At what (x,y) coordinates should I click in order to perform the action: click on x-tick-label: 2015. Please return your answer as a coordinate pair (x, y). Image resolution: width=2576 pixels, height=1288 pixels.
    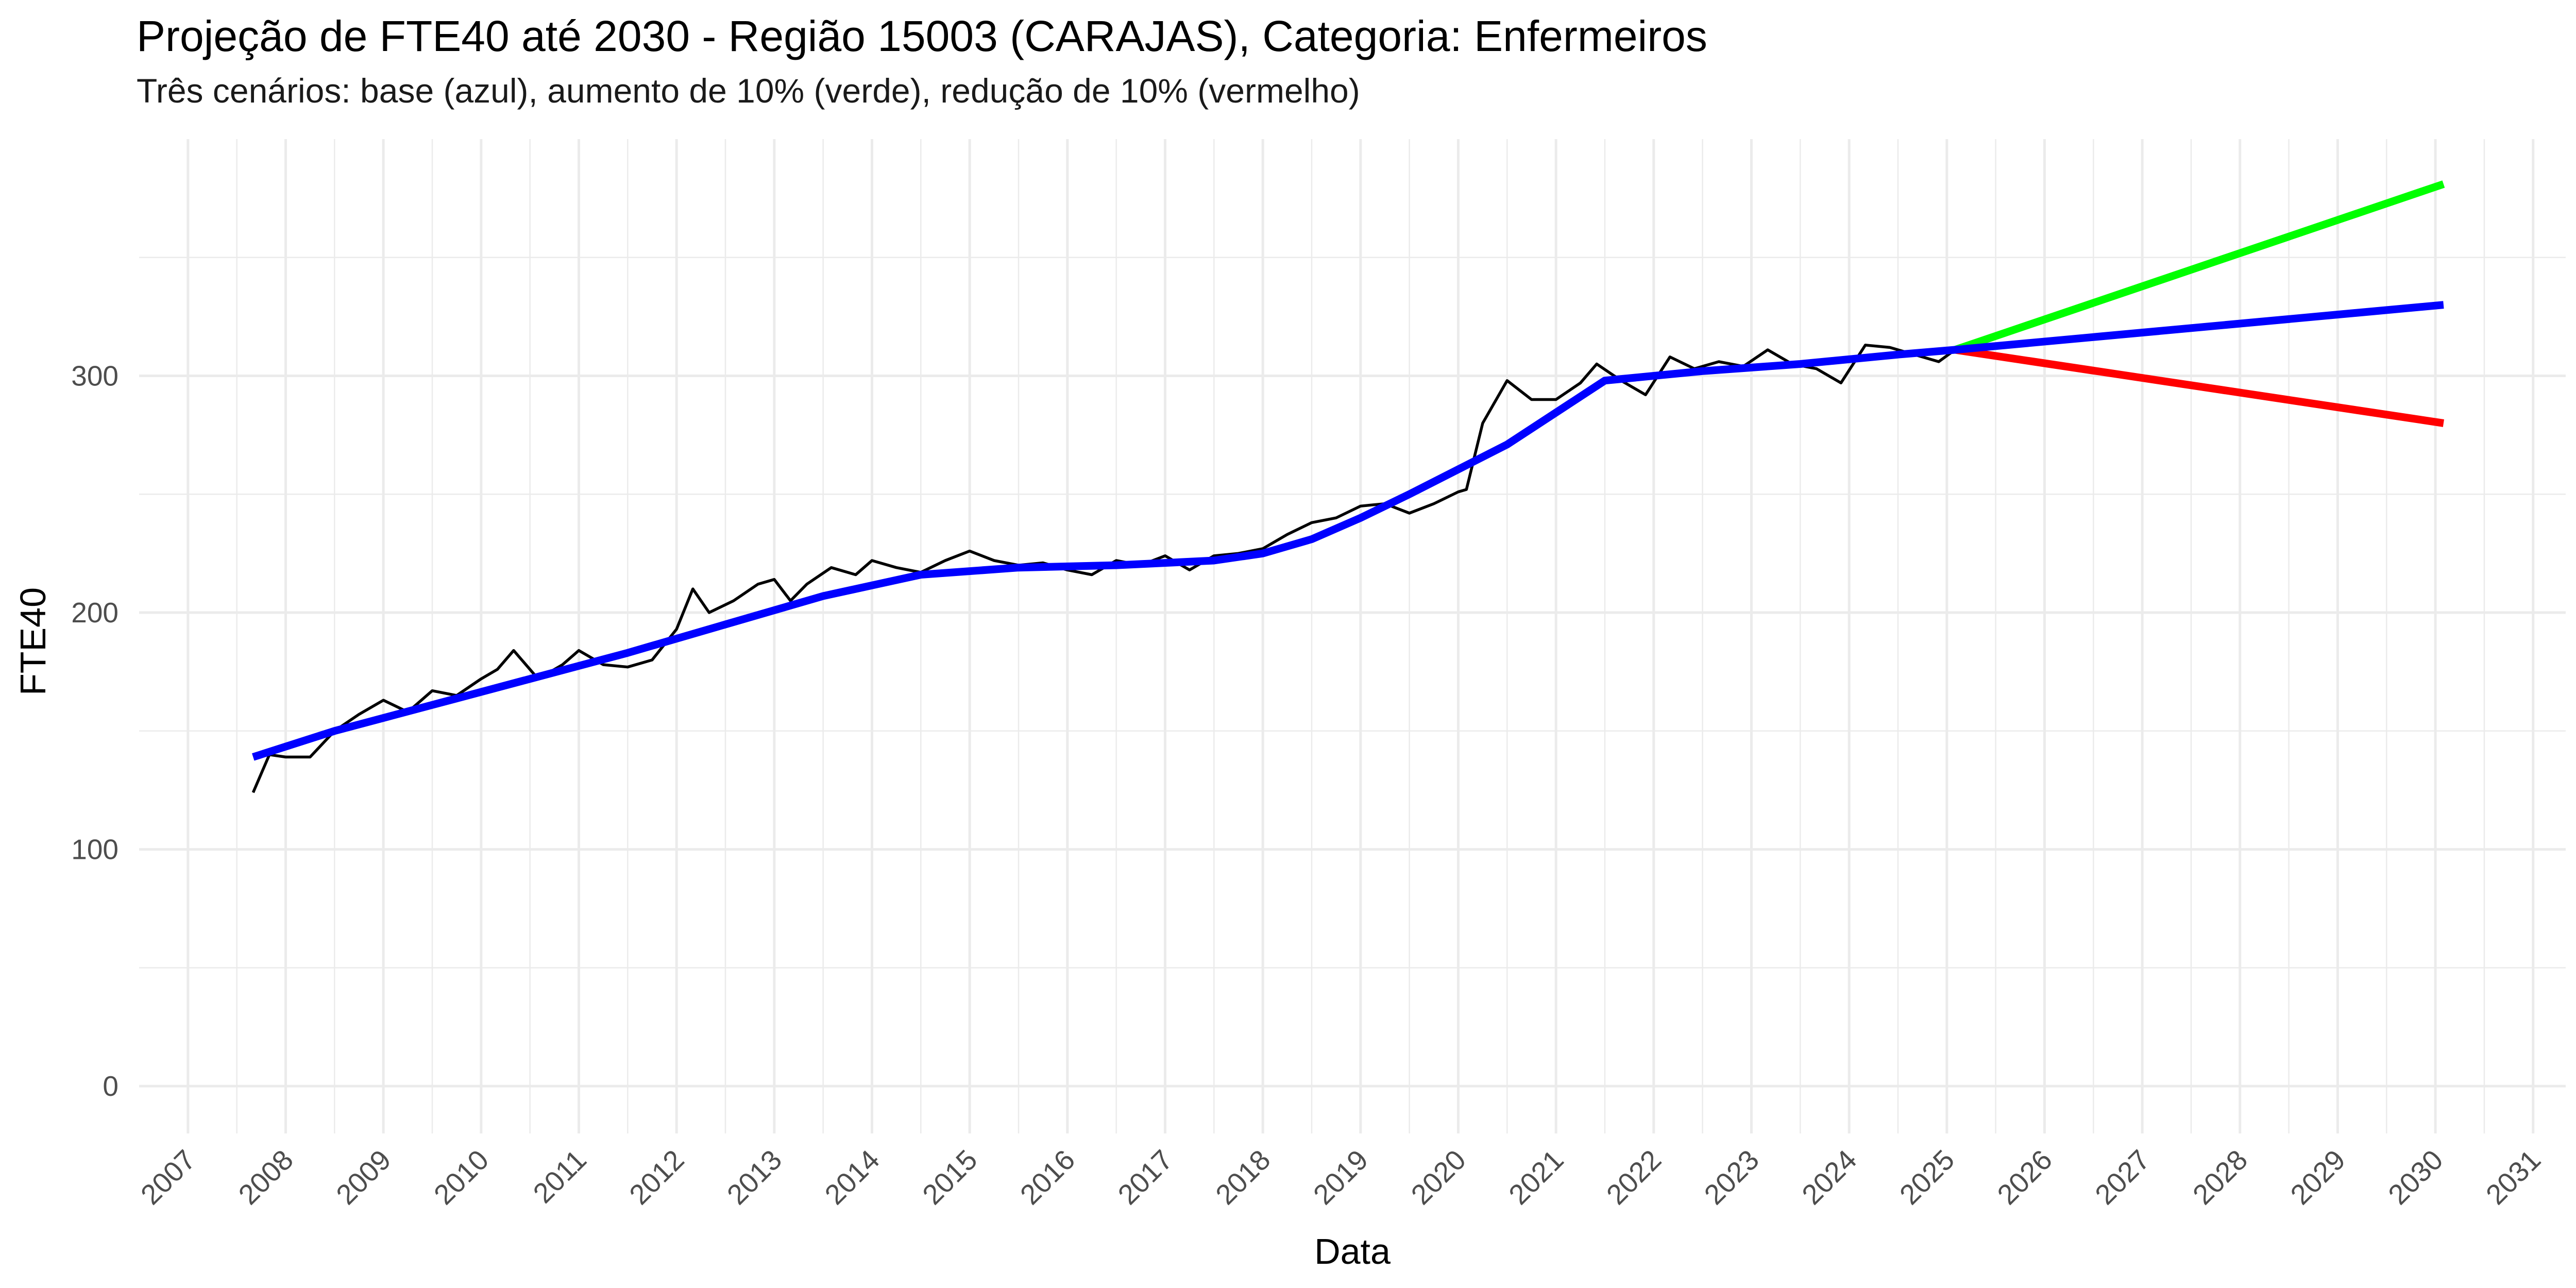
    Looking at the image, I should click on (949, 1177).